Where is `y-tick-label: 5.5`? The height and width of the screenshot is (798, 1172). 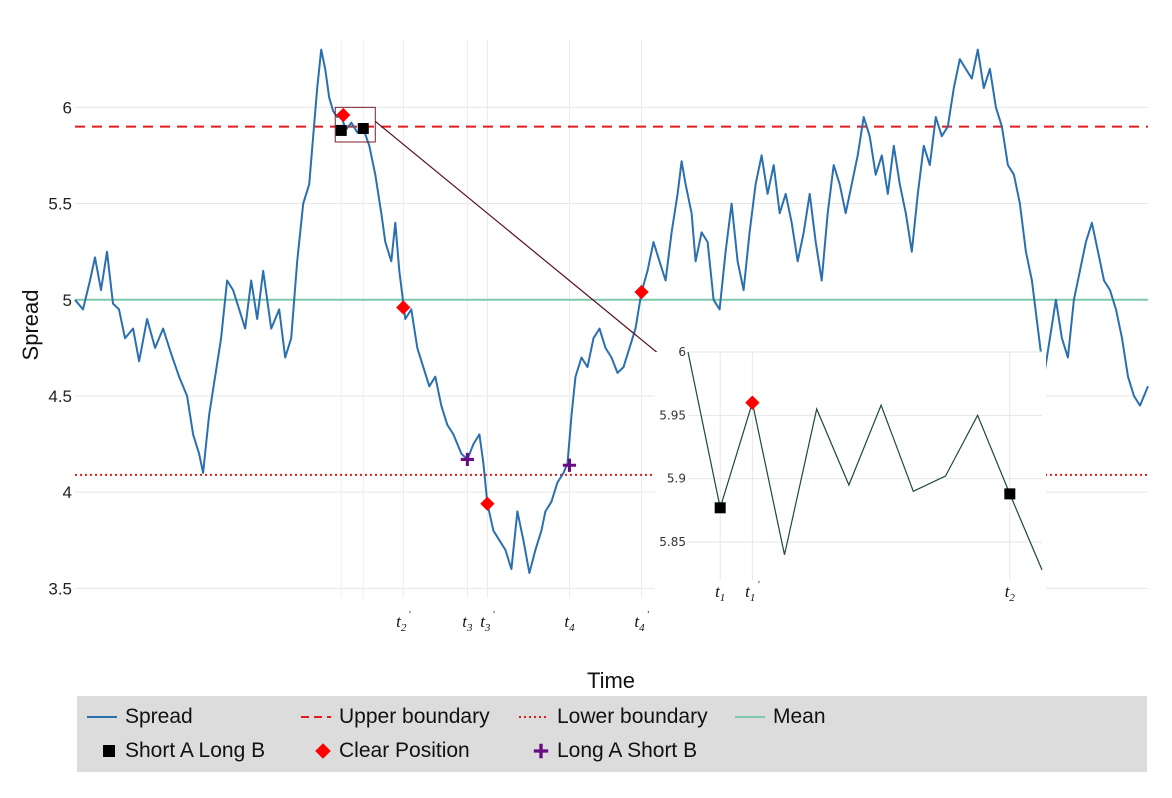
y-tick-label: 5.5 is located at coordinates (60, 204).